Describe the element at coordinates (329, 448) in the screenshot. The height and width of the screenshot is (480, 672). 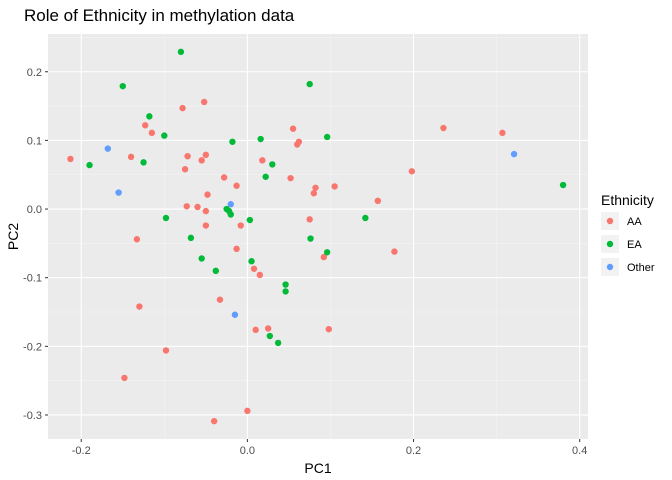
I see `x-axis: -0.2 0.0 0.2 0.4` at that location.